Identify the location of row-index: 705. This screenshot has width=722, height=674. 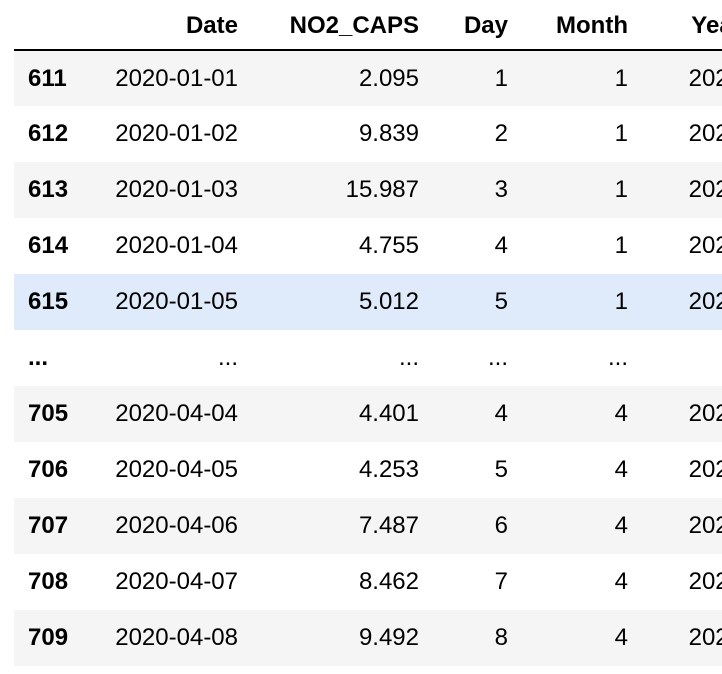
(48, 413).